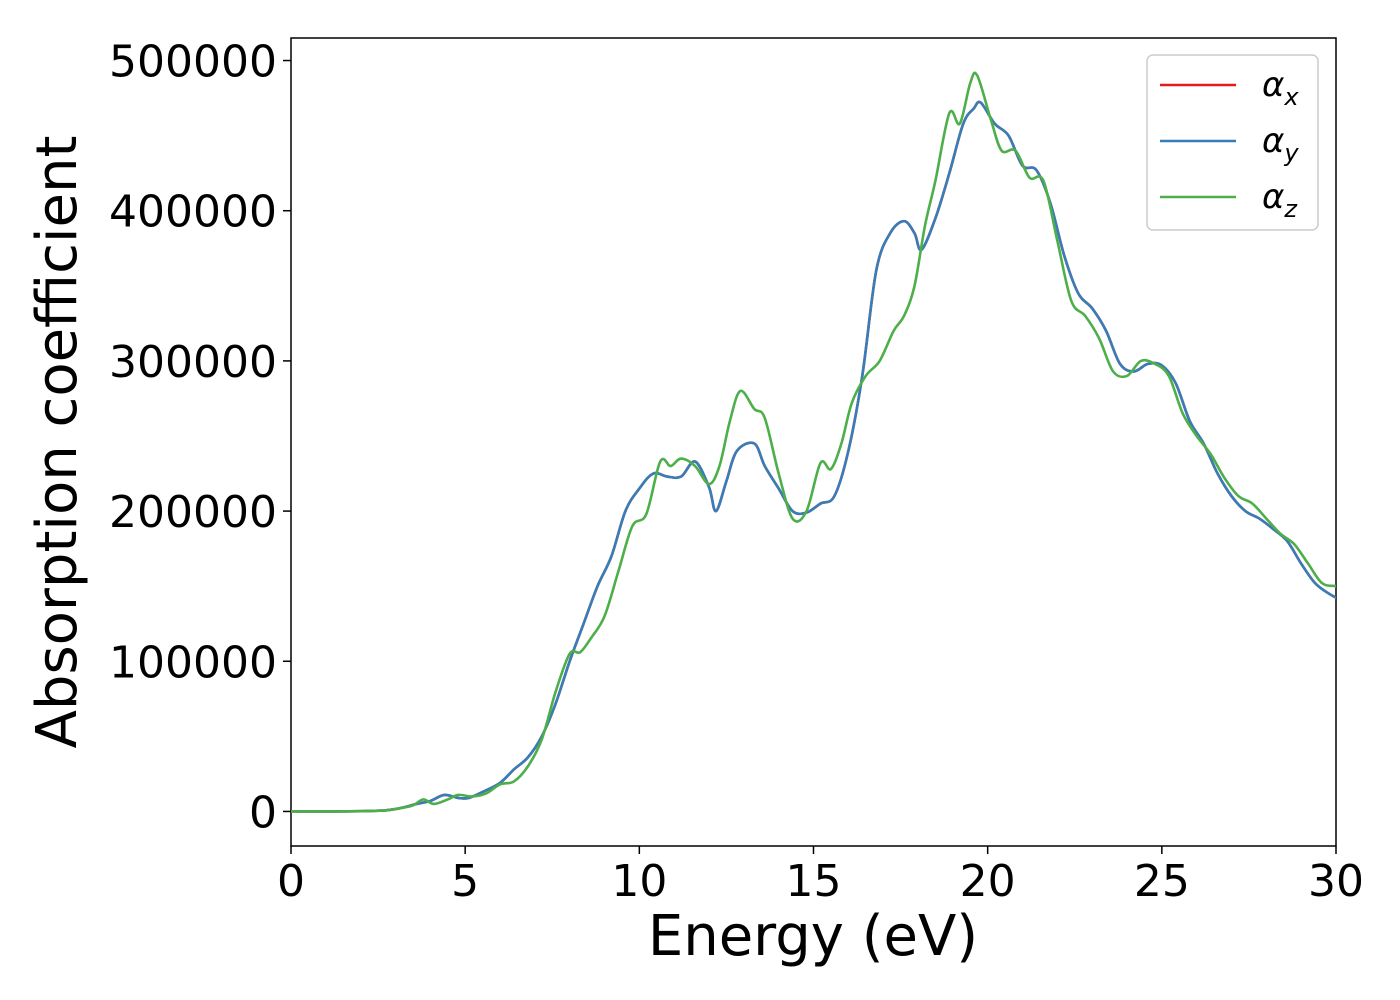 The width and height of the screenshot is (1400, 1000). I want to click on legend-subscript: x, so click(1291, 97).